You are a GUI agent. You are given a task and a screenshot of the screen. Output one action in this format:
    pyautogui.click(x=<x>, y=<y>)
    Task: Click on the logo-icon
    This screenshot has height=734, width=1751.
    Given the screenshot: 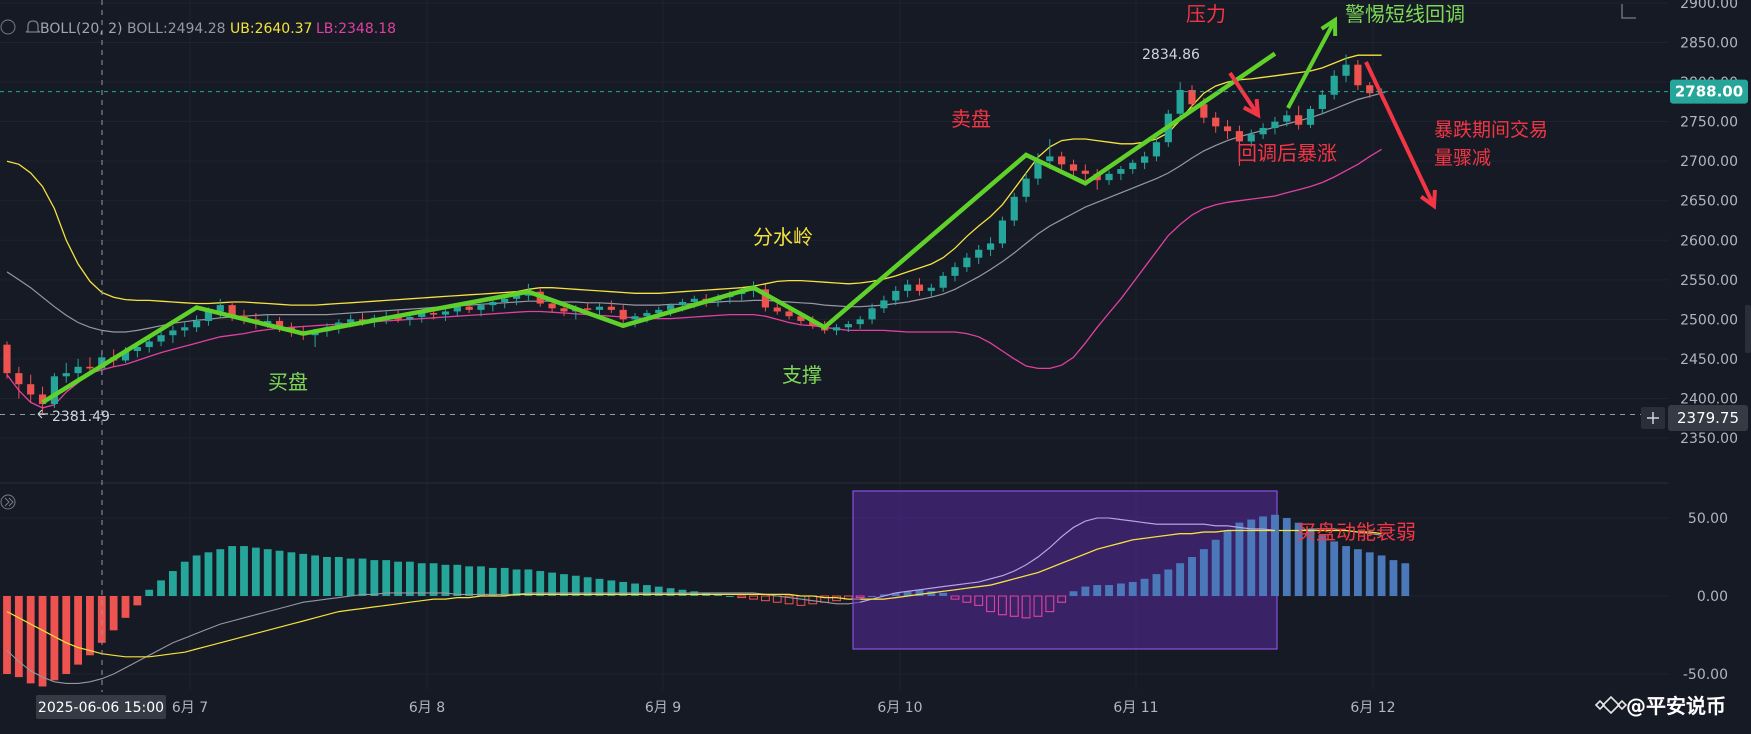 What is the action you would take?
    pyautogui.click(x=1611, y=705)
    